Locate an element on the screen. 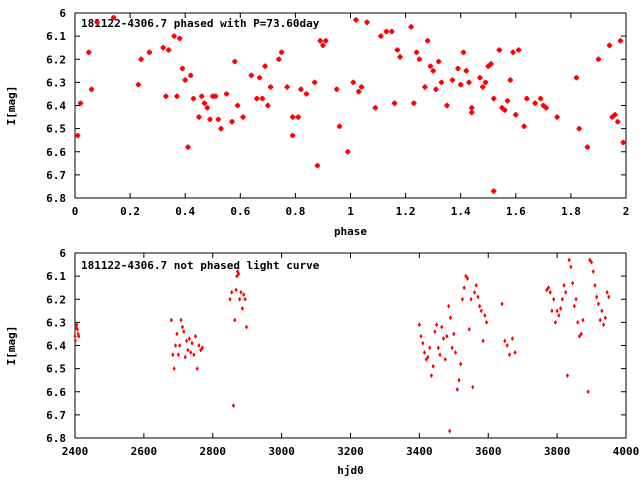  x-tick-label: 4000 is located at coordinates (626, 451).